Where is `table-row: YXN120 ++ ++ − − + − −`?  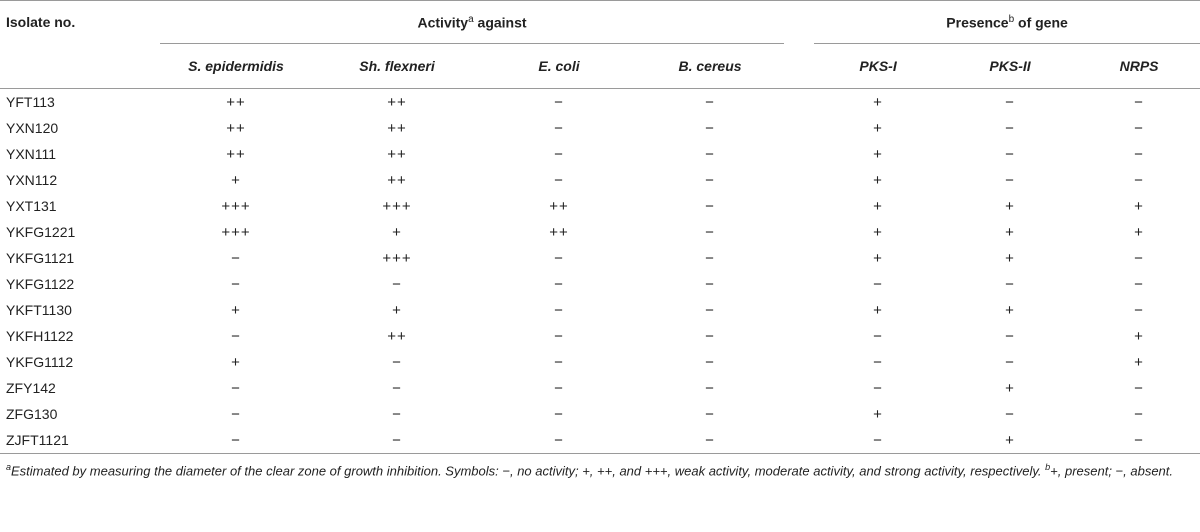 table-row: YXN120 ++ ++ − − + − − is located at coordinates (600, 128).